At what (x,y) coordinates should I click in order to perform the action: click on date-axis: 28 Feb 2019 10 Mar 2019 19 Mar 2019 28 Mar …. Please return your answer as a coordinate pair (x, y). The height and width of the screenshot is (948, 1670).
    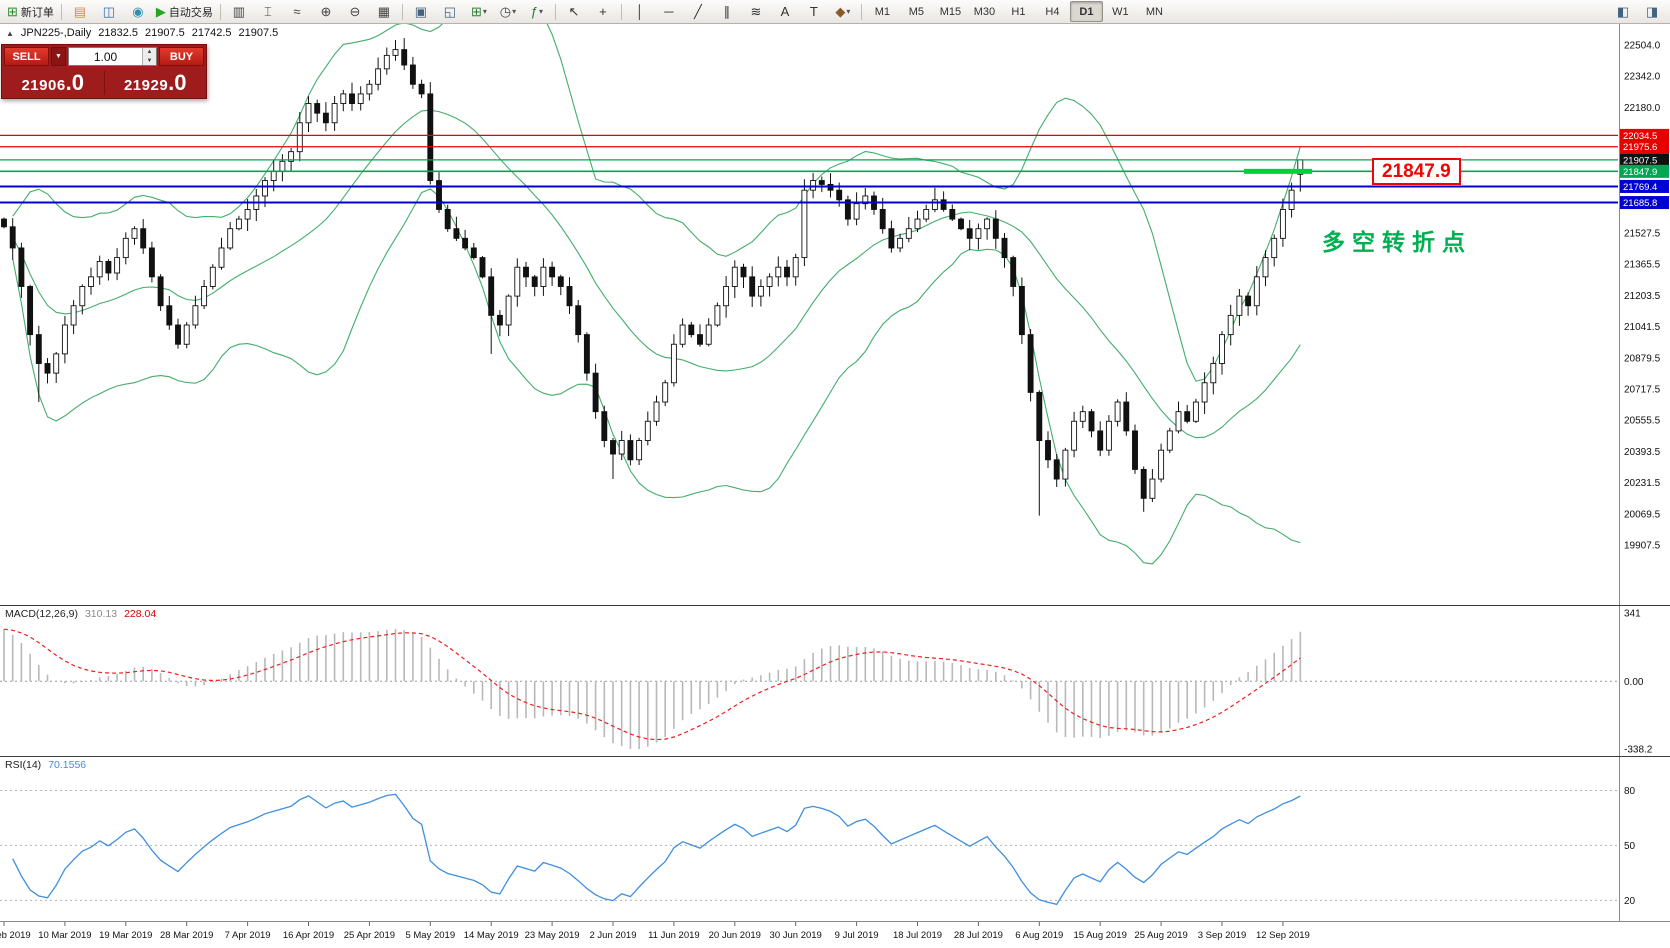
    Looking at the image, I should click on (655, 931).